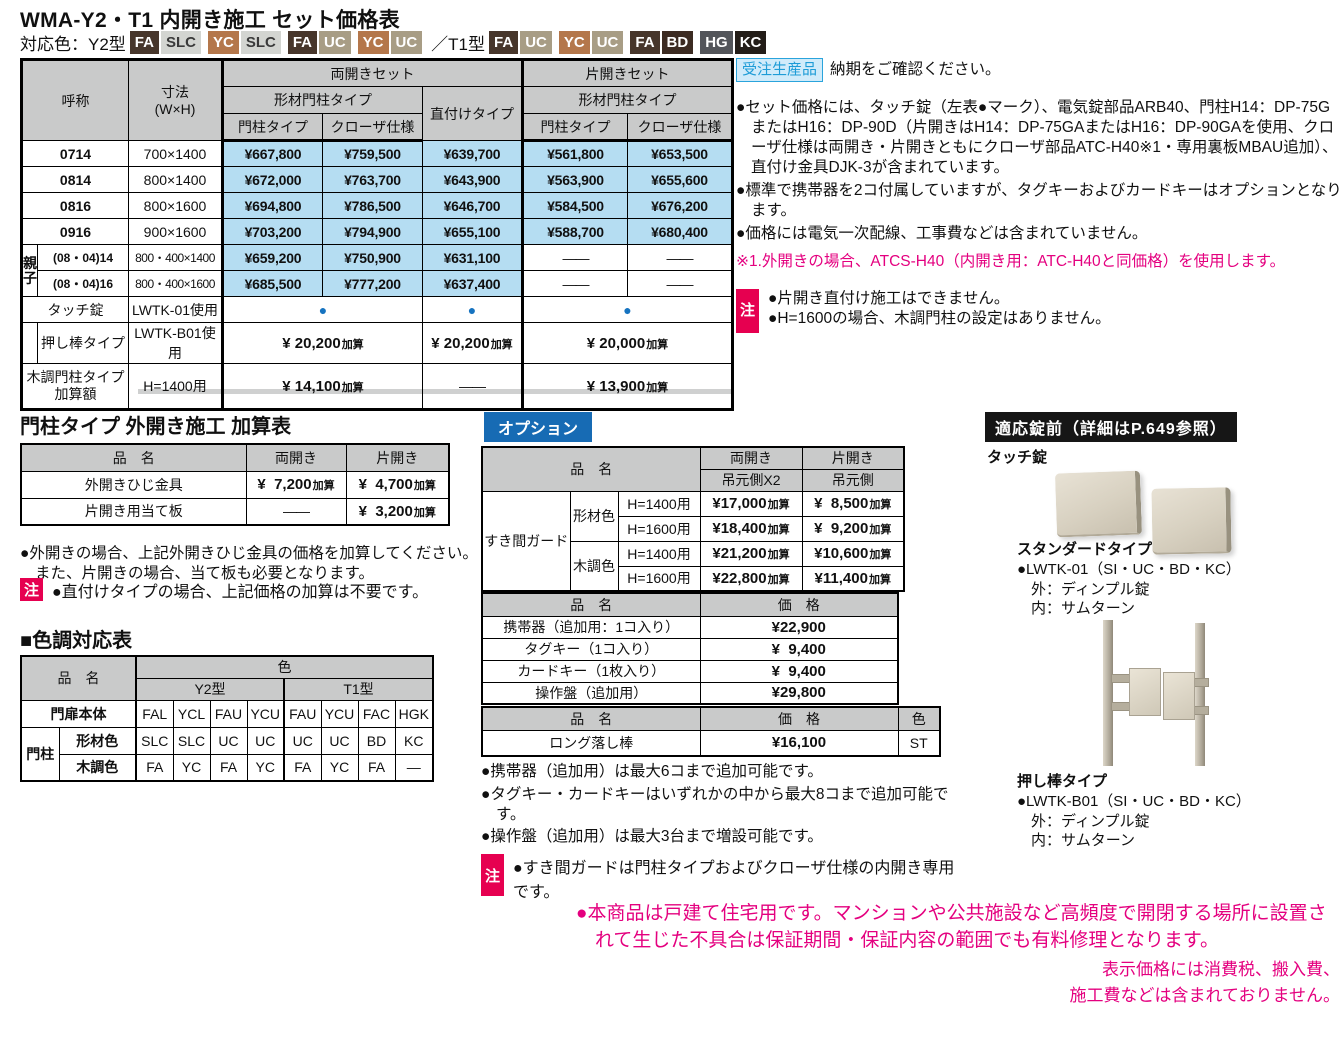 The width and height of the screenshot is (1344, 1037). What do you see at coordinates (690, 627) in the screenshot?
I see `table-row: 携帯器（追加用：1コ入り） ¥22,900` at bounding box center [690, 627].